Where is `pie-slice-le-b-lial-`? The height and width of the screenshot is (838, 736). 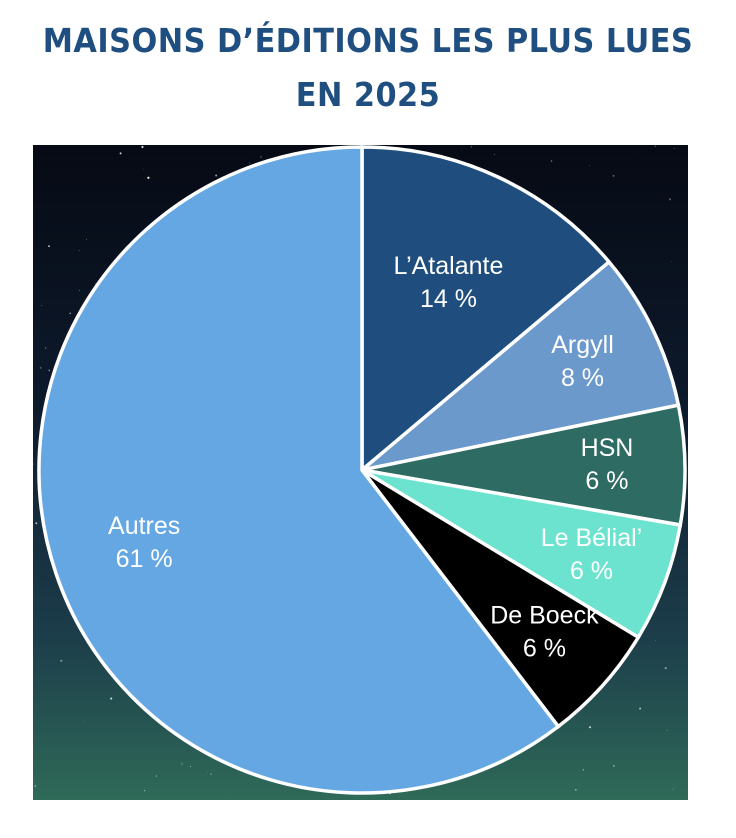 pie-slice-le-b-lial- is located at coordinates (522, 554).